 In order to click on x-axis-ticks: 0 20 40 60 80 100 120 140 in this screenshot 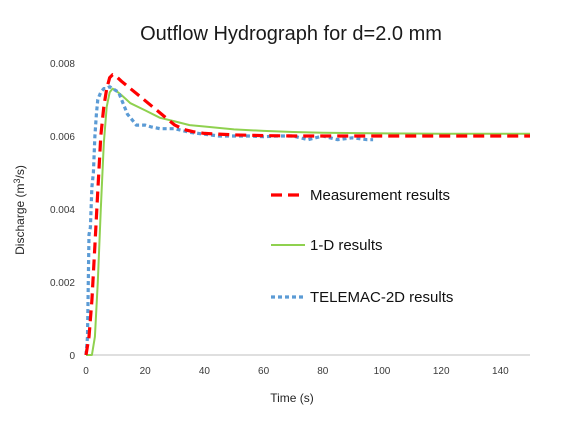, I will do `click(296, 371)`.